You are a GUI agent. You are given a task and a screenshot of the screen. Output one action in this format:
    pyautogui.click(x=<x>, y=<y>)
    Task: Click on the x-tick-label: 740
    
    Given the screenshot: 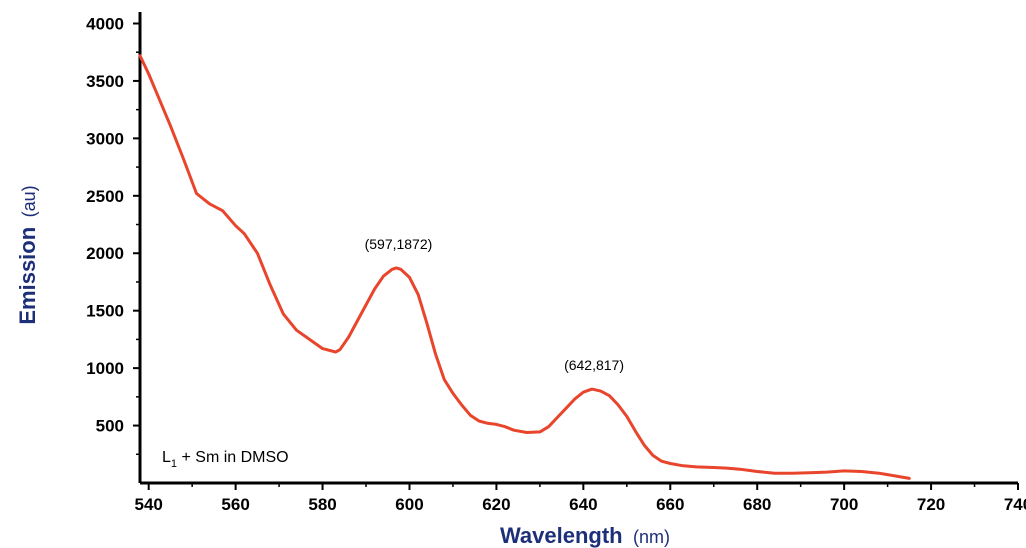 What is the action you would take?
    pyautogui.click(x=1015, y=504)
    